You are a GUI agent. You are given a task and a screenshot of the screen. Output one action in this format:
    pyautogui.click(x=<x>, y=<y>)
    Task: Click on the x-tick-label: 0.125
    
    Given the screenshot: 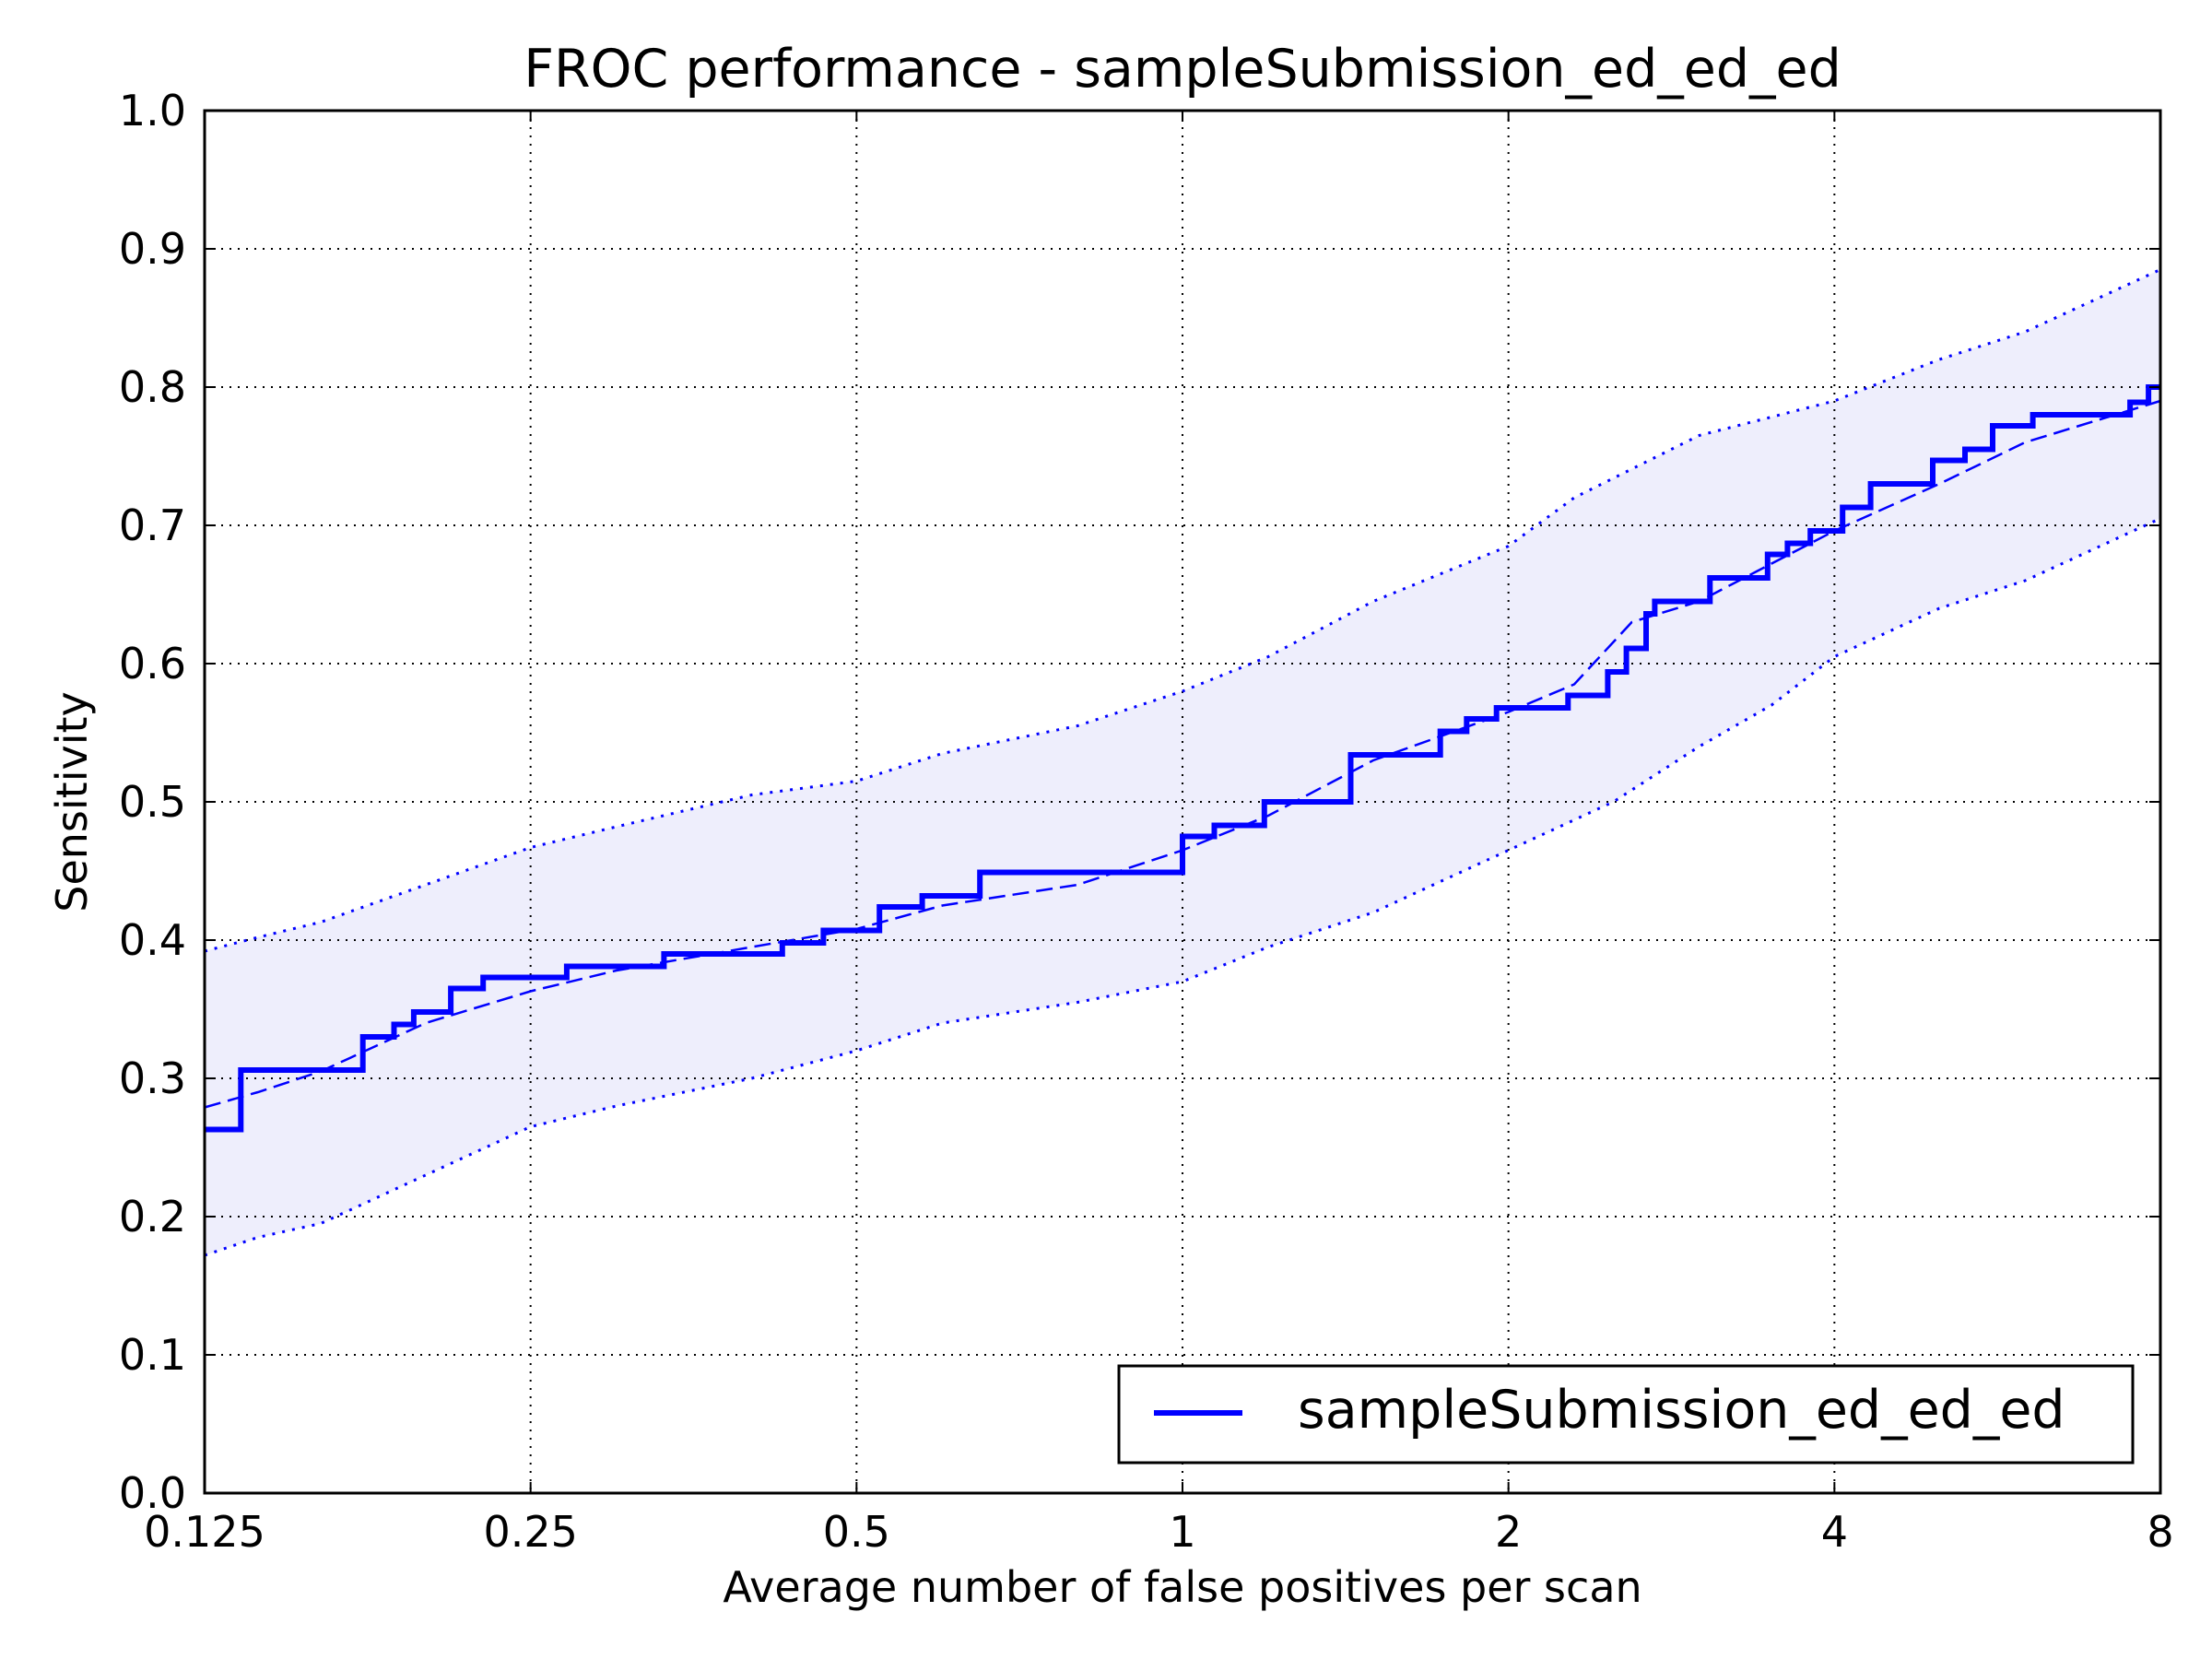 What is the action you would take?
    pyautogui.click(x=204, y=1532)
    